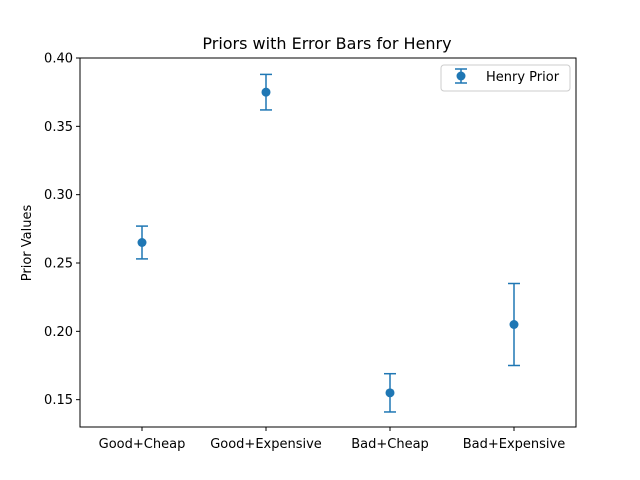 The width and height of the screenshot is (640, 480). What do you see at coordinates (27, 243) in the screenshot?
I see `y-axis-label: Prior Values` at bounding box center [27, 243].